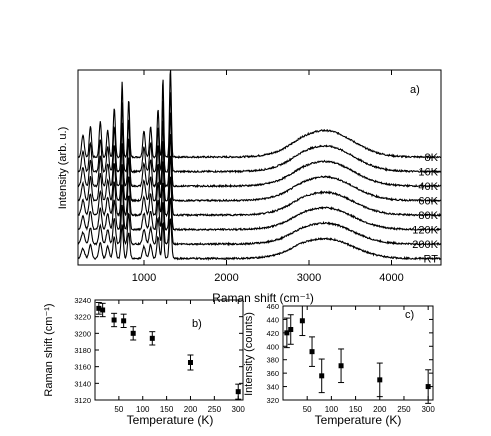 Image resolution: width=491 pixels, height=436 pixels. Describe the element at coordinates (425, 245) in the screenshot. I see `series-label: 200K` at that location.